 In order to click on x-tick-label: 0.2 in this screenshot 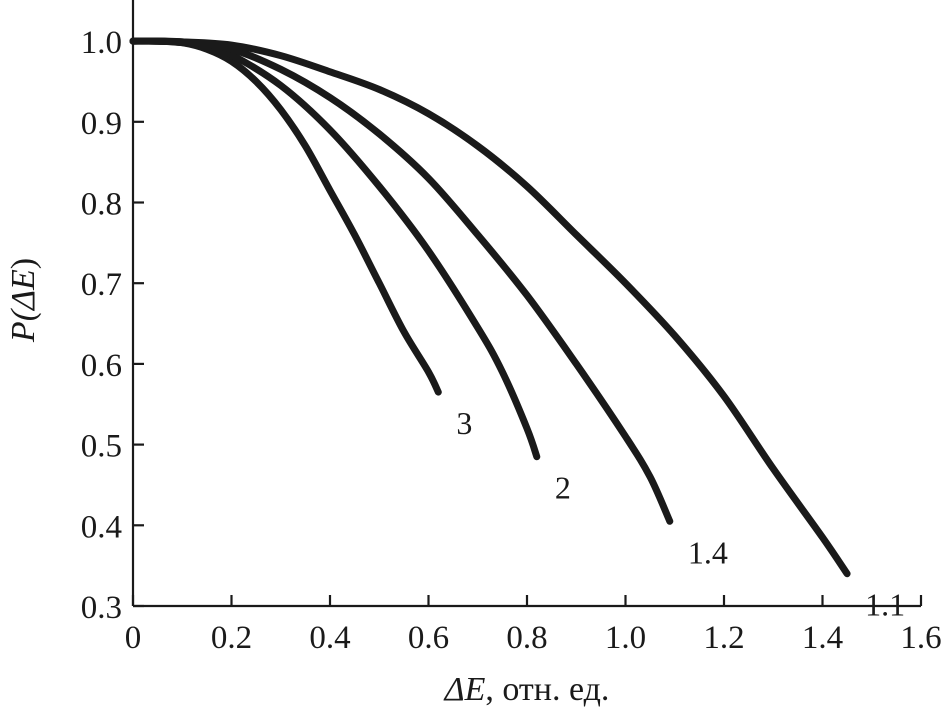, I will do `click(231, 638)`.